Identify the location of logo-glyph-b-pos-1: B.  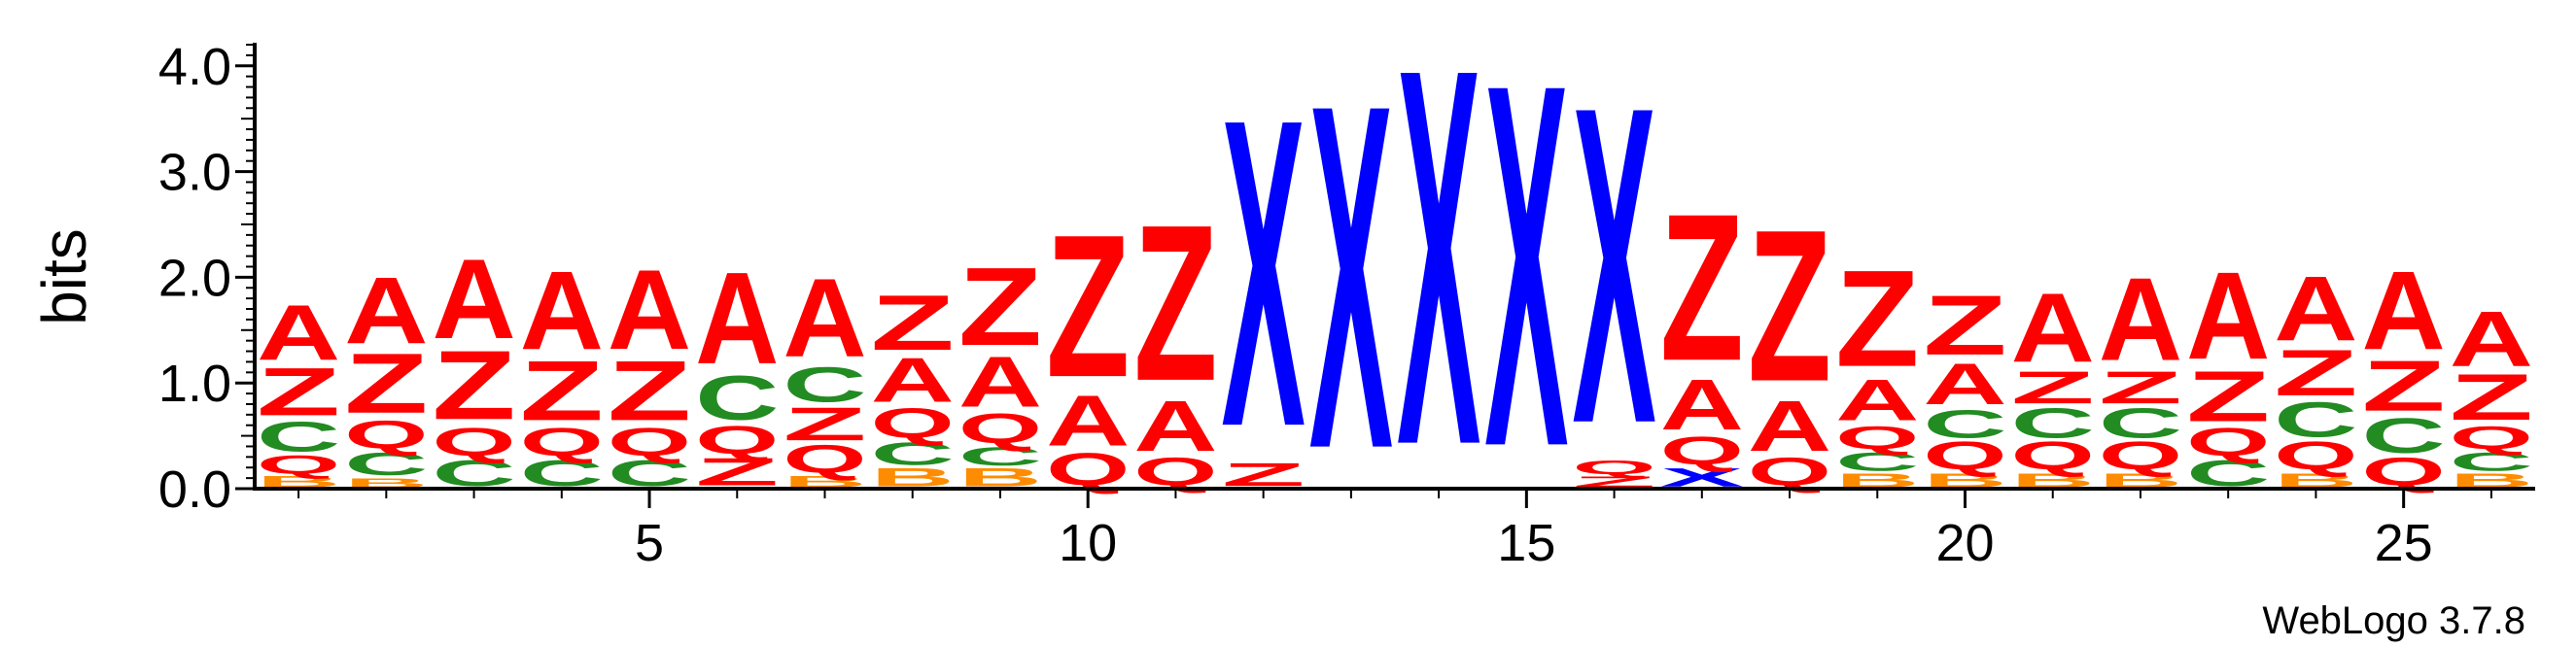
(298, 482).